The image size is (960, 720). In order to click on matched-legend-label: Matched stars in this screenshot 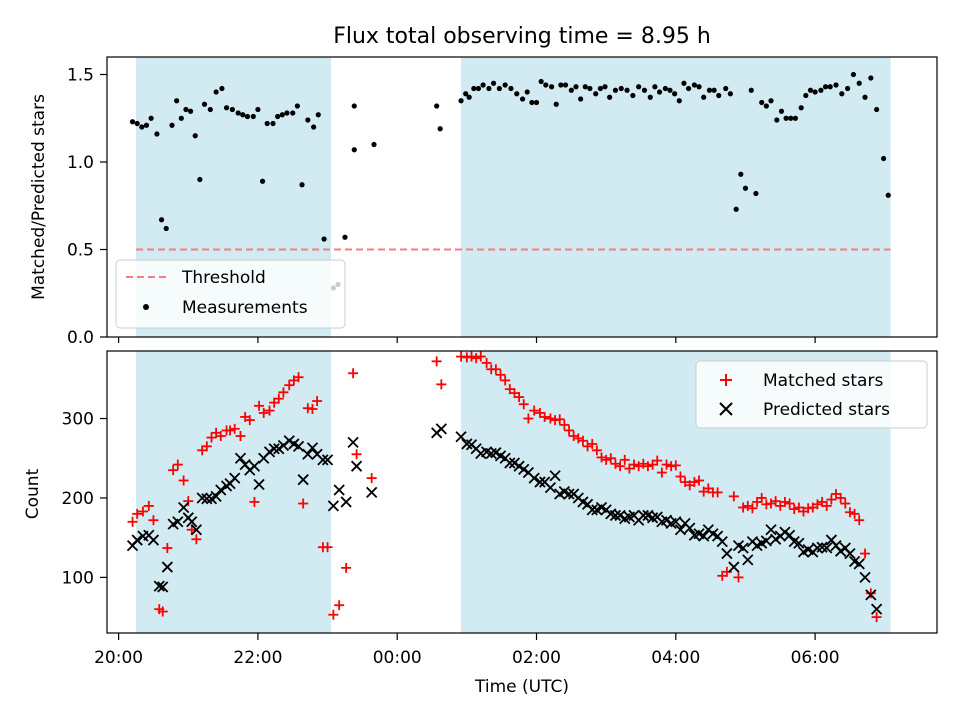, I will do `click(823, 381)`.